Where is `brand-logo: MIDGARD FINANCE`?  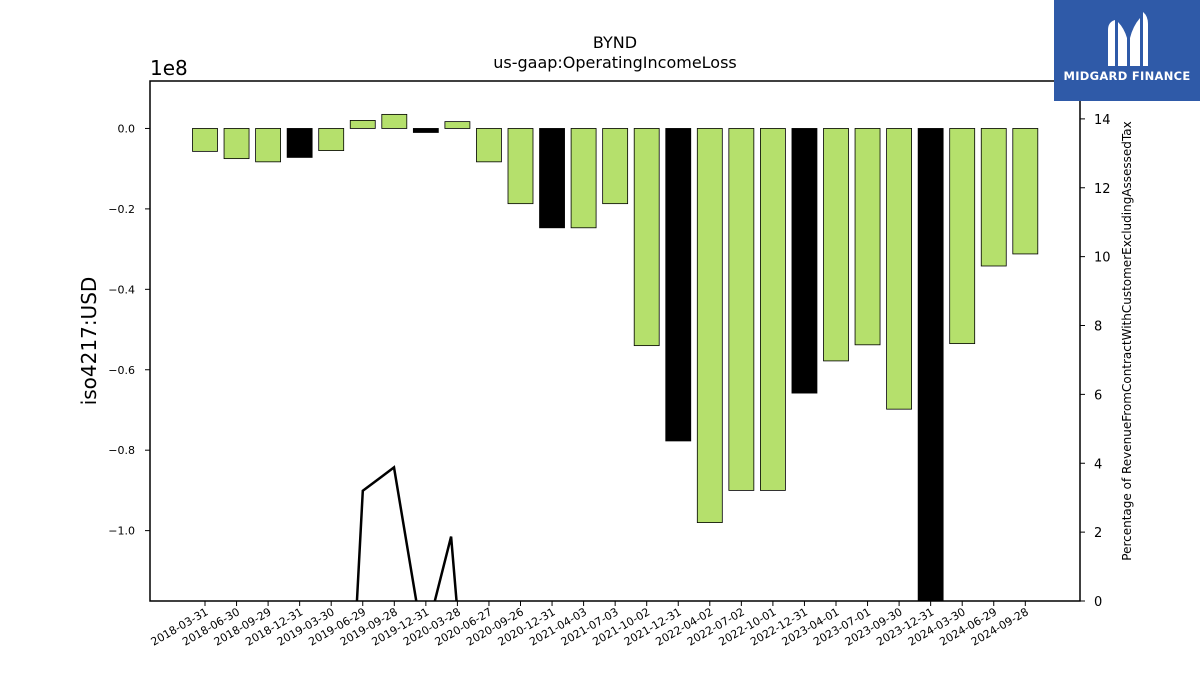 brand-logo: MIDGARD FINANCE is located at coordinates (1127, 50).